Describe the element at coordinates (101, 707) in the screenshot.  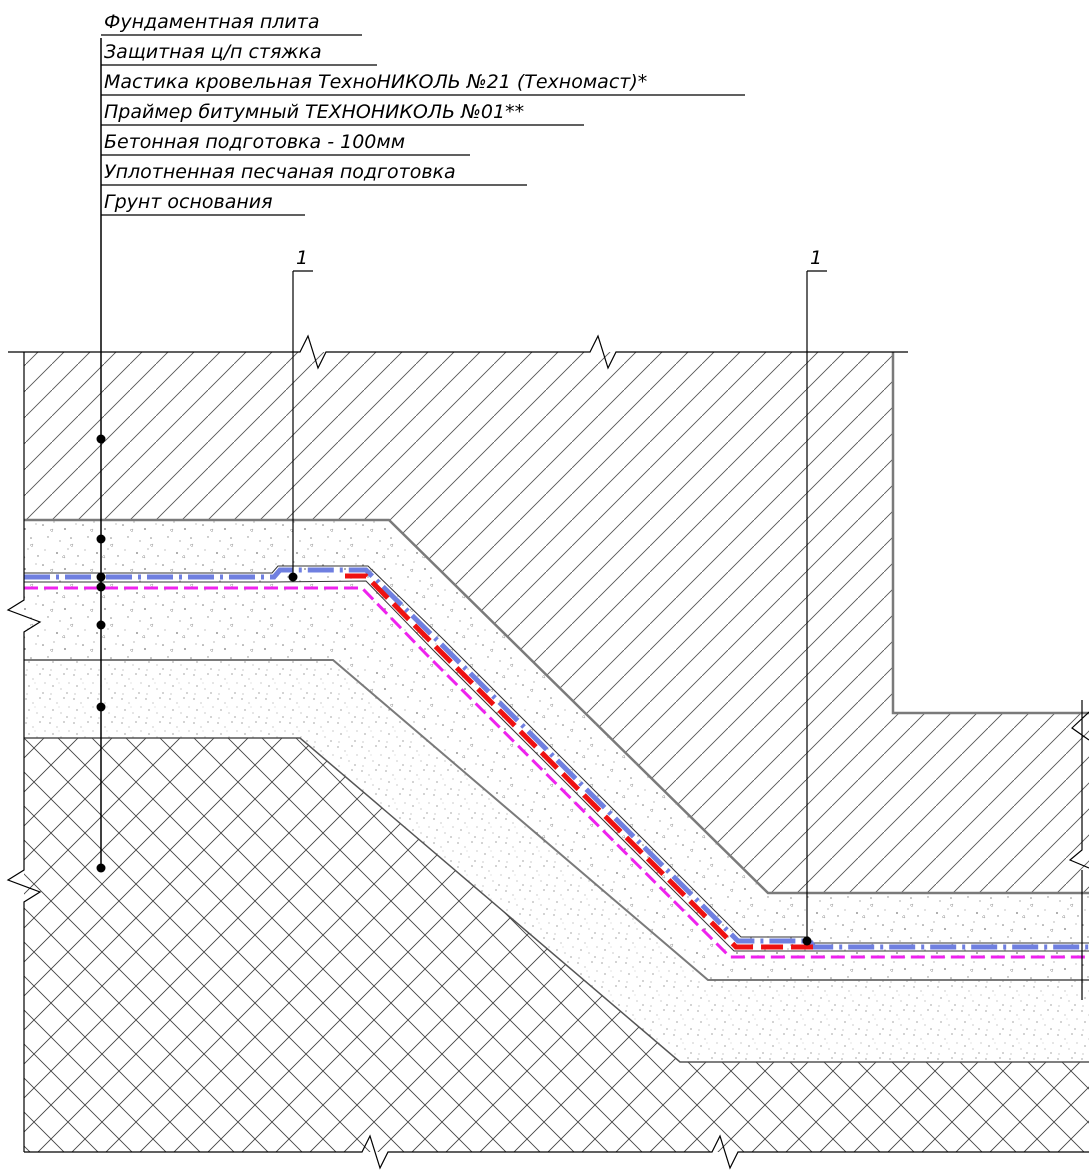
I see `leader-dot-sand` at that location.